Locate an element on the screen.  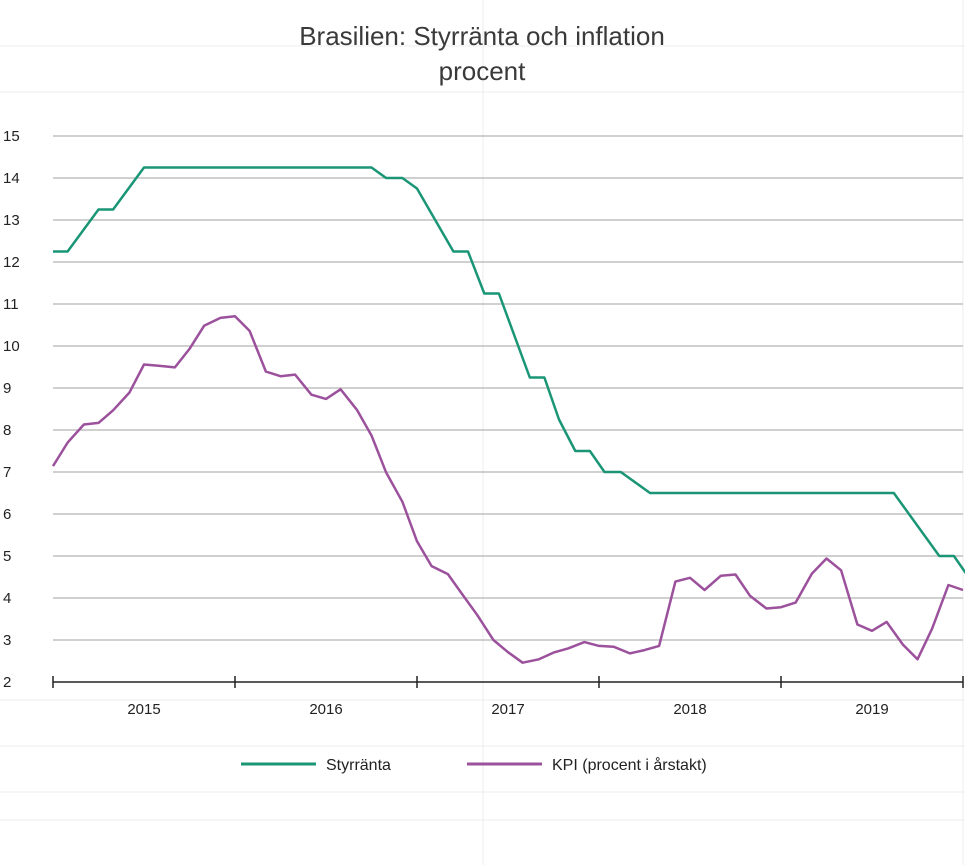
y-tick-label: 8 is located at coordinates (7, 430).